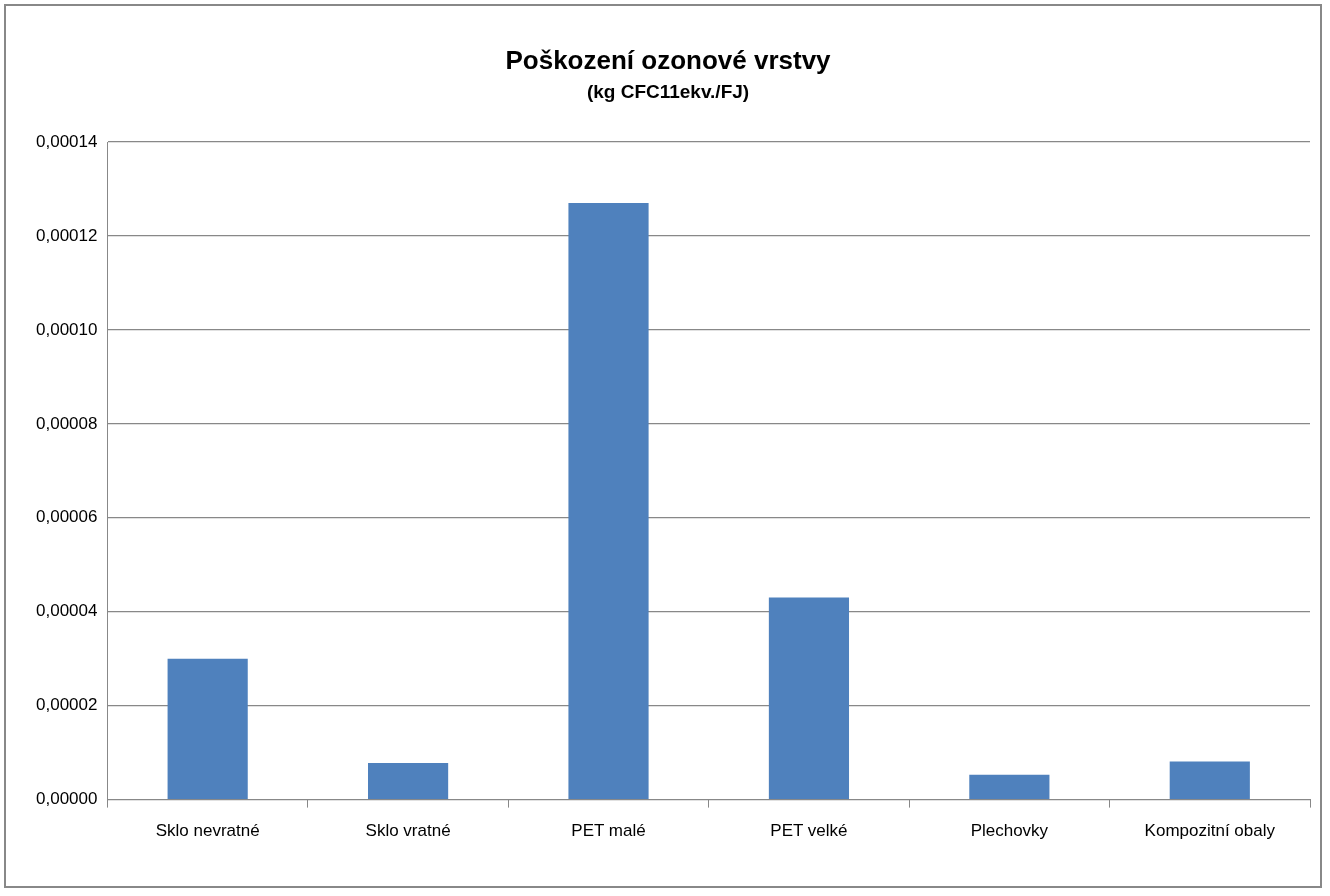 The height and width of the screenshot is (896, 1330). Describe the element at coordinates (608, 831) in the screenshot. I see `x-tick-label: PET malé` at that location.